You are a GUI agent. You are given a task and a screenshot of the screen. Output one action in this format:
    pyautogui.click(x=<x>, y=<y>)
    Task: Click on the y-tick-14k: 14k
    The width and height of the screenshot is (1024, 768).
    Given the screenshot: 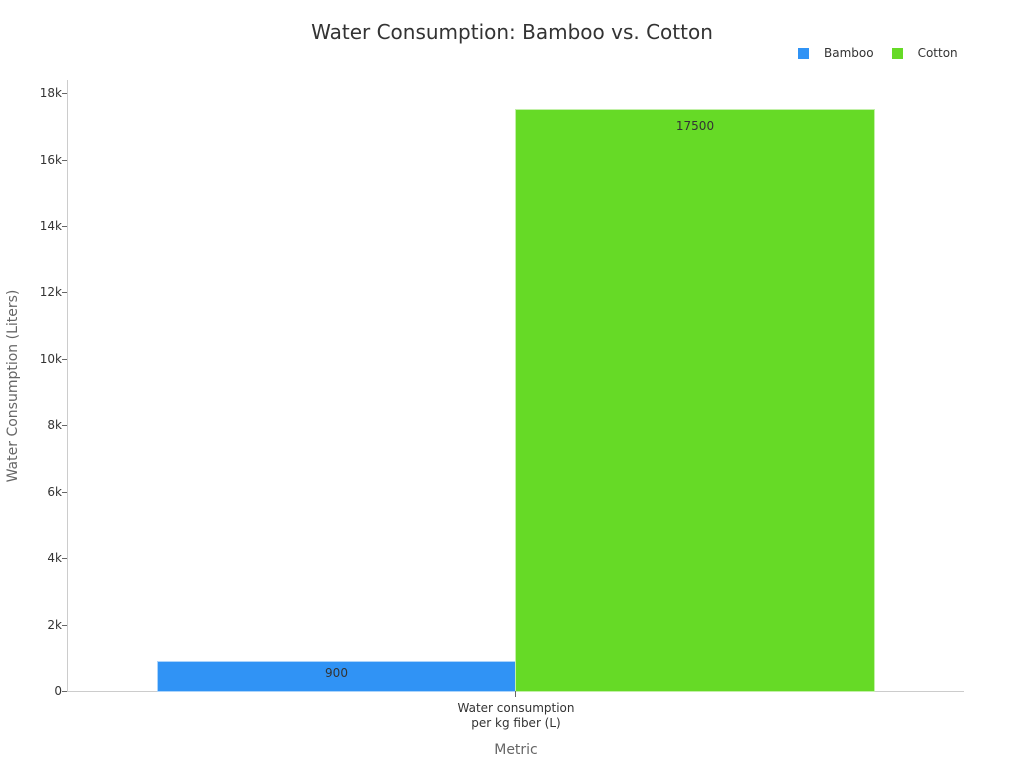 What is the action you would take?
    pyautogui.click(x=50, y=226)
    